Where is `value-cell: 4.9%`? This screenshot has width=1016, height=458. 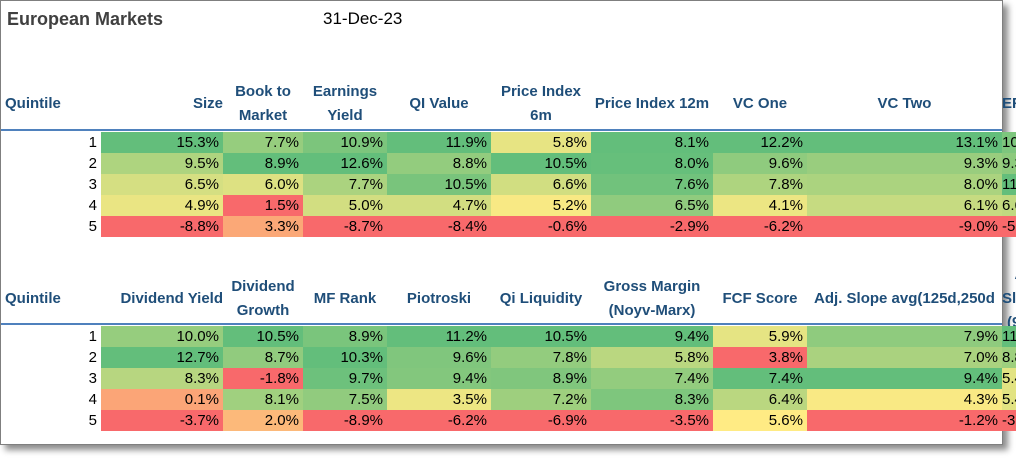 value-cell: 4.9% is located at coordinates (162, 205).